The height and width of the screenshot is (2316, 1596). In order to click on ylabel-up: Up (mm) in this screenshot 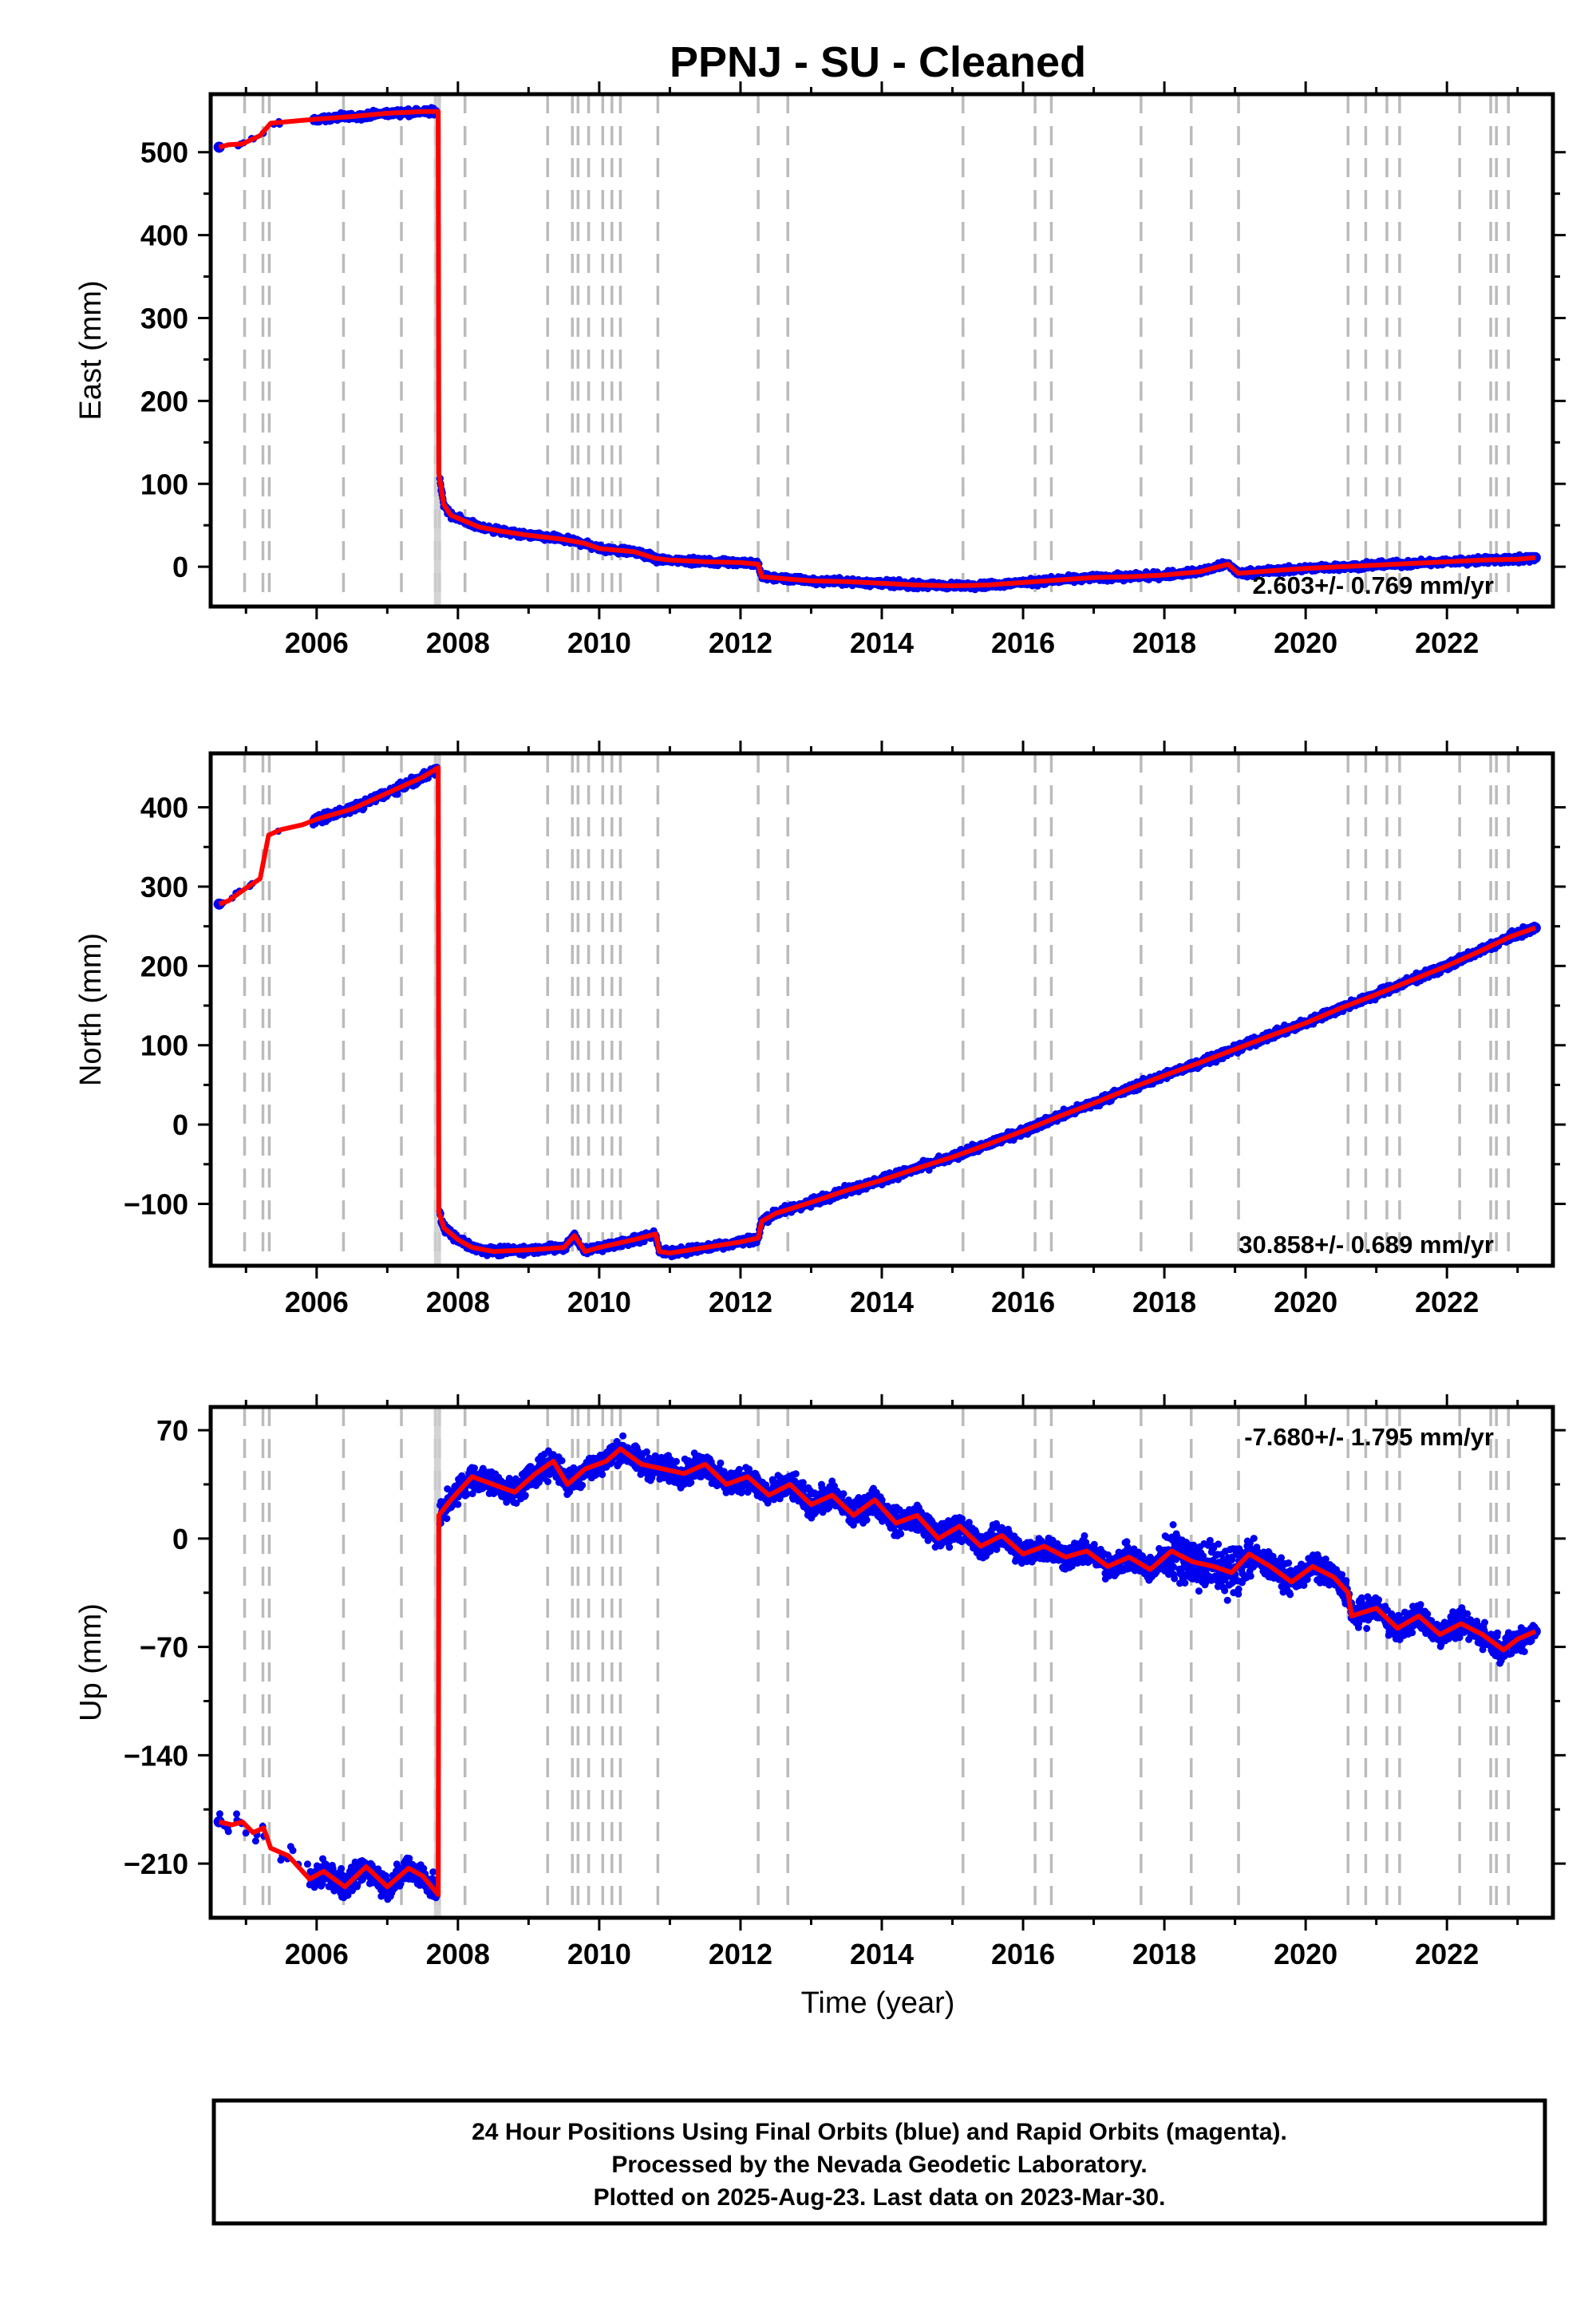, I will do `click(91, 1662)`.